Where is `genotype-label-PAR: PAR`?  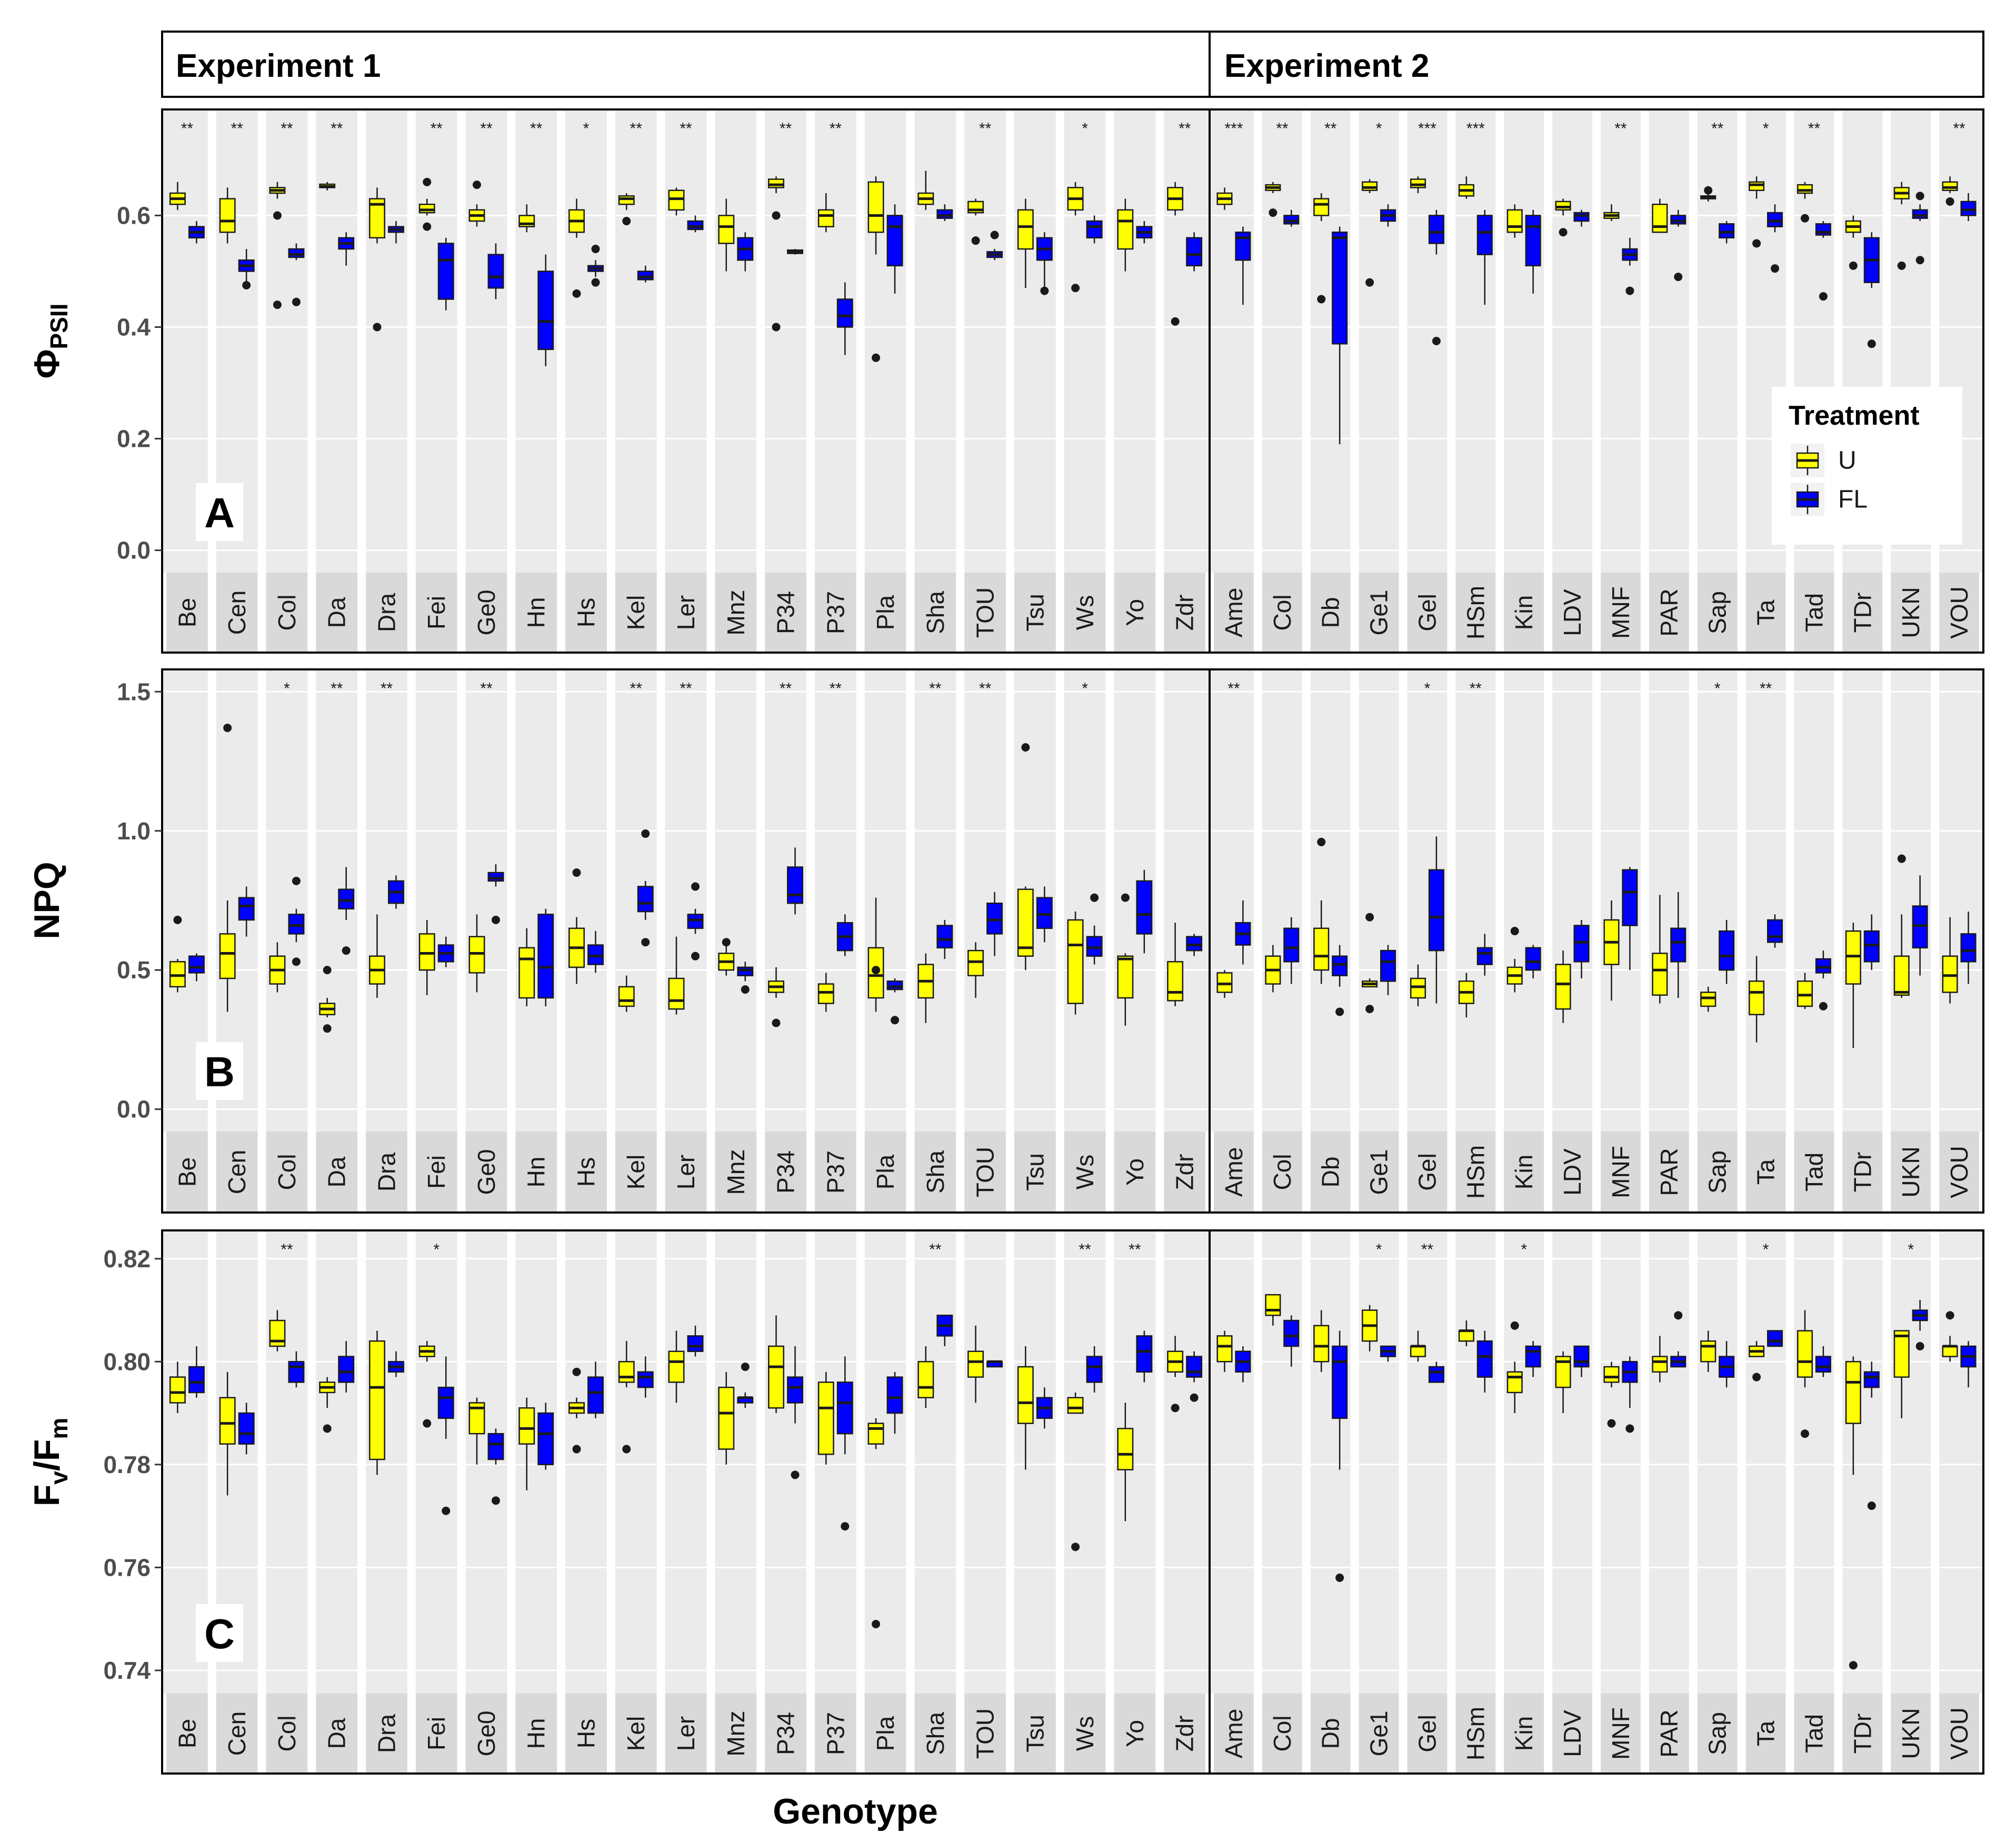 genotype-label-PAR: PAR is located at coordinates (1669, 612).